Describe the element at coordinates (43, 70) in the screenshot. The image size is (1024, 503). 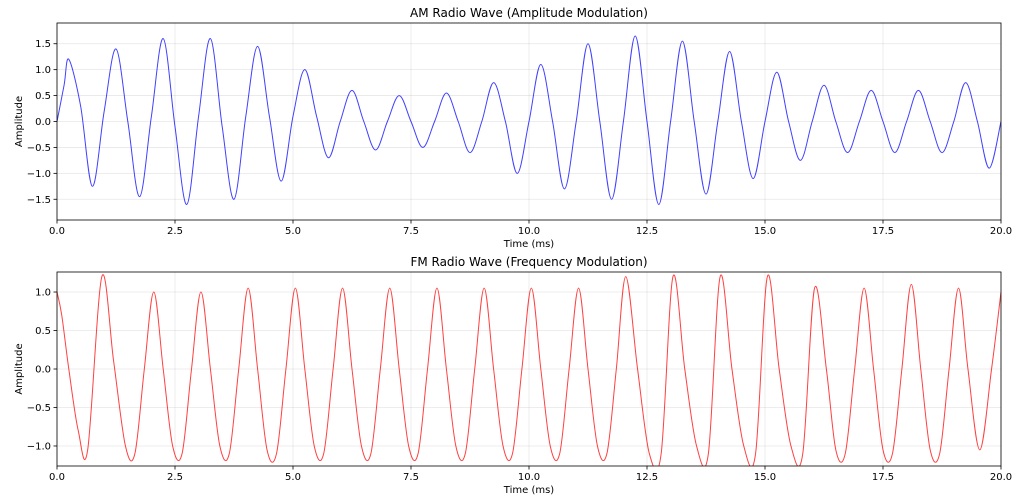
I see `am-y-tick-label: 1.0` at that location.